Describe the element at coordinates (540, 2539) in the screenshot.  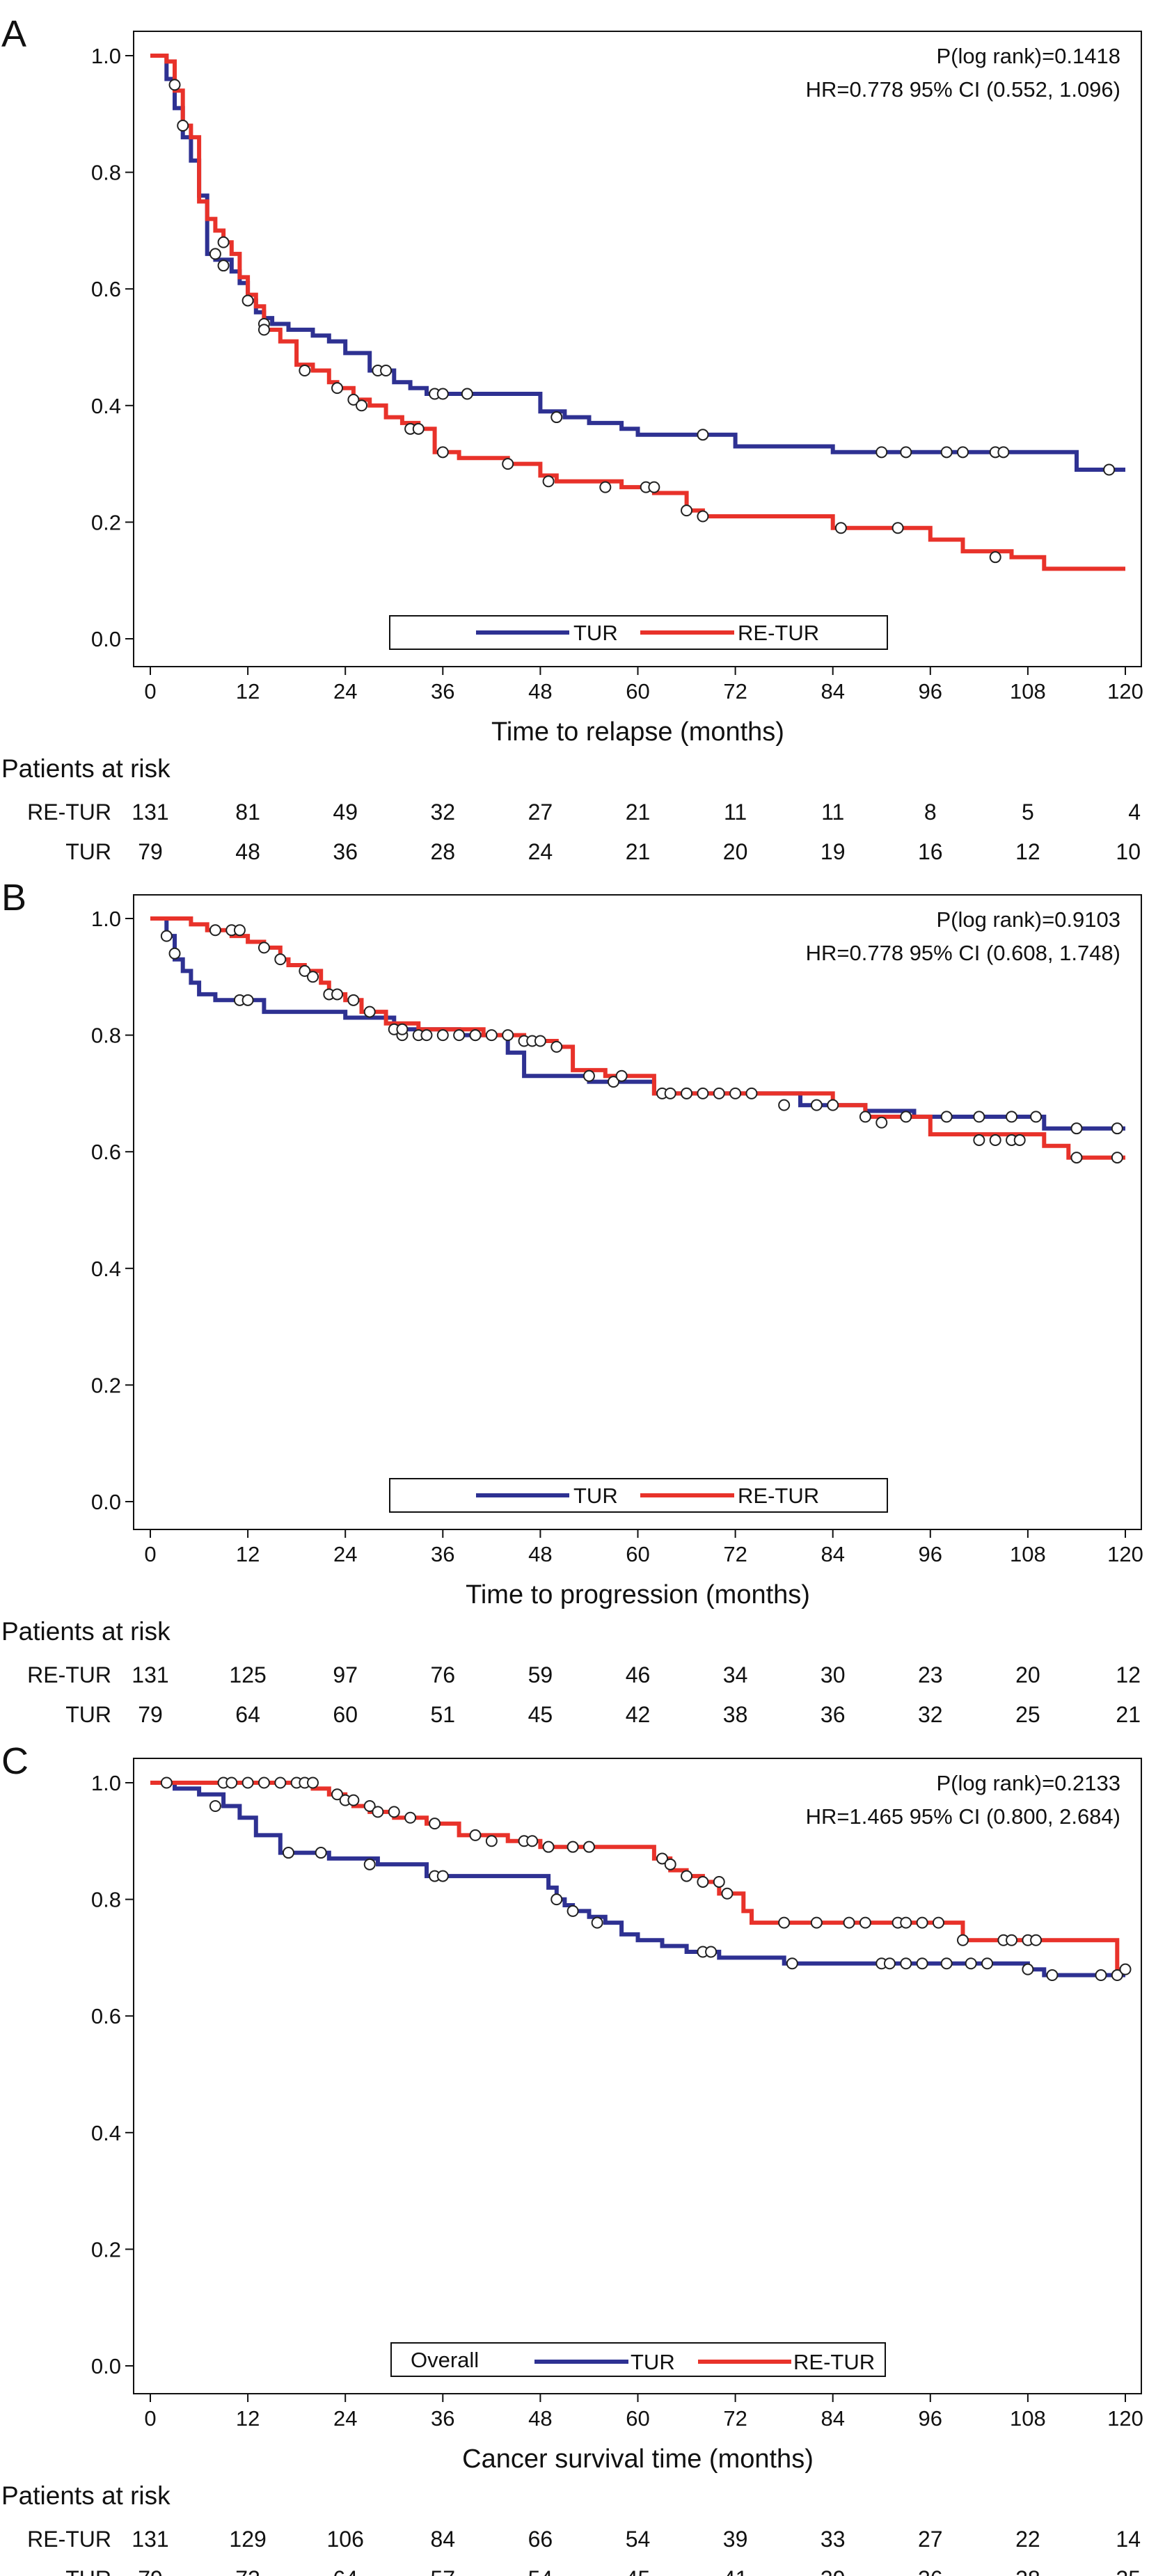
I see `risk-count: 66` at that location.